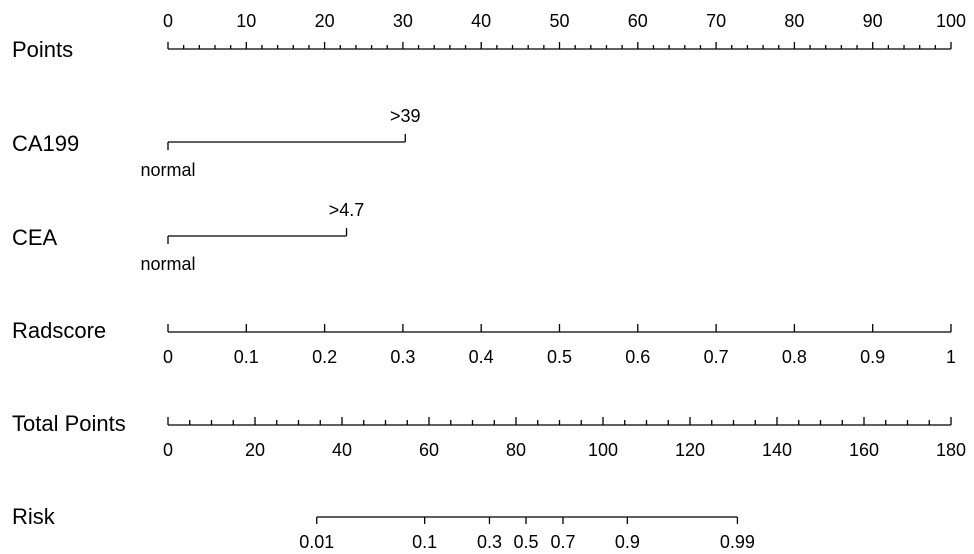 The height and width of the screenshot is (554, 974). What do you see at coordinates (873, 21) in the screenshot?
I see `points-tick-label: 90` at bounding box center [873, 21].